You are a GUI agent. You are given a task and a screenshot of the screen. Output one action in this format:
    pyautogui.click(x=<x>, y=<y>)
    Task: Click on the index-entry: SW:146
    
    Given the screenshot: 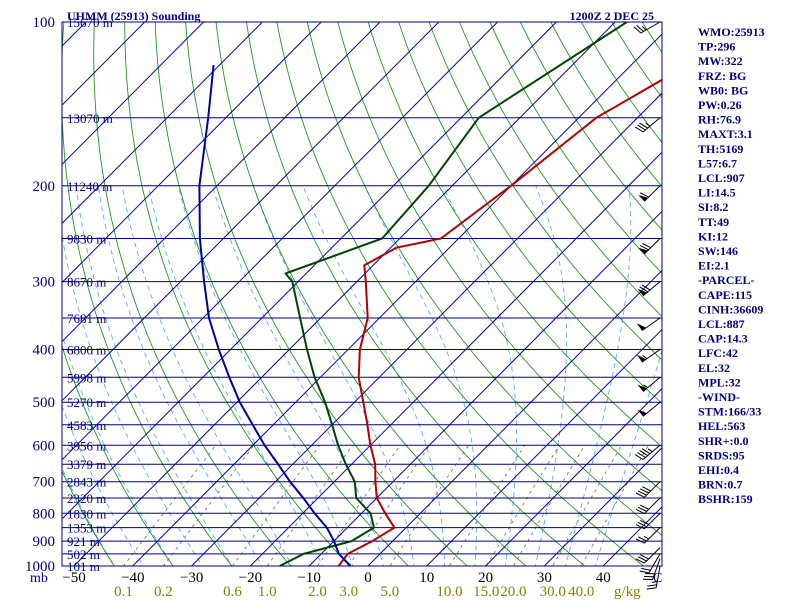 What is the action you would take?
    pyautogui.click(x=718, y=251)
    